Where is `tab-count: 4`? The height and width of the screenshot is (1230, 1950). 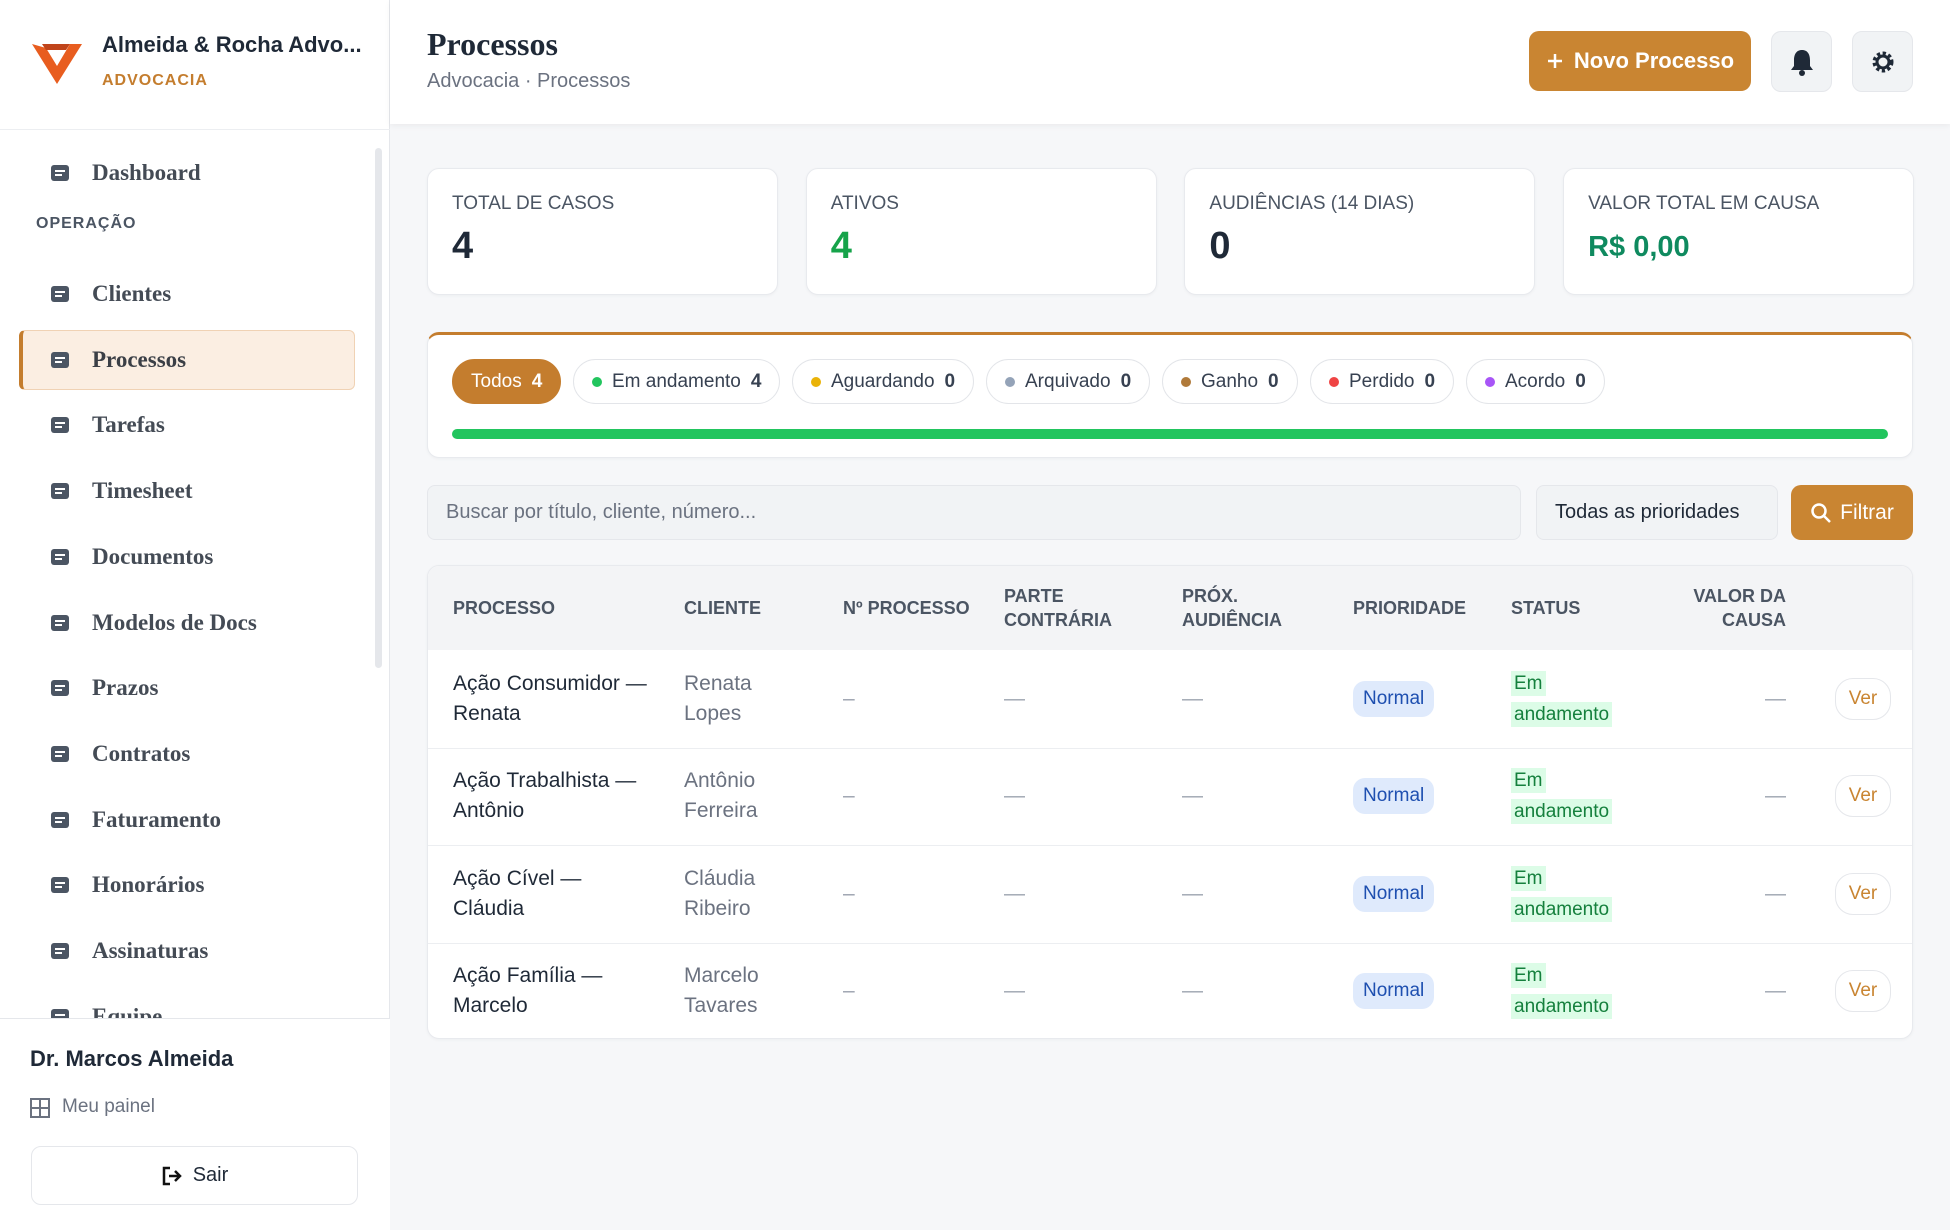
tab-count: 4 is located at coordinates (537, 381).